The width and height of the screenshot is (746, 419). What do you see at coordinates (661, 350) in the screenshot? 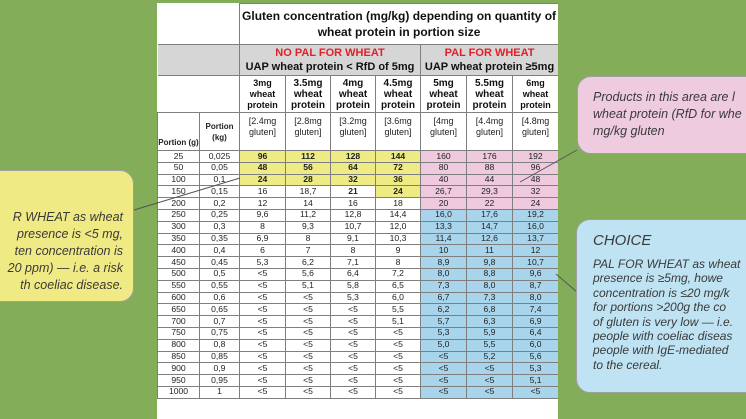
I see `callout-choice-line: people with IgE-mediated` at bounding box center [661, 350].